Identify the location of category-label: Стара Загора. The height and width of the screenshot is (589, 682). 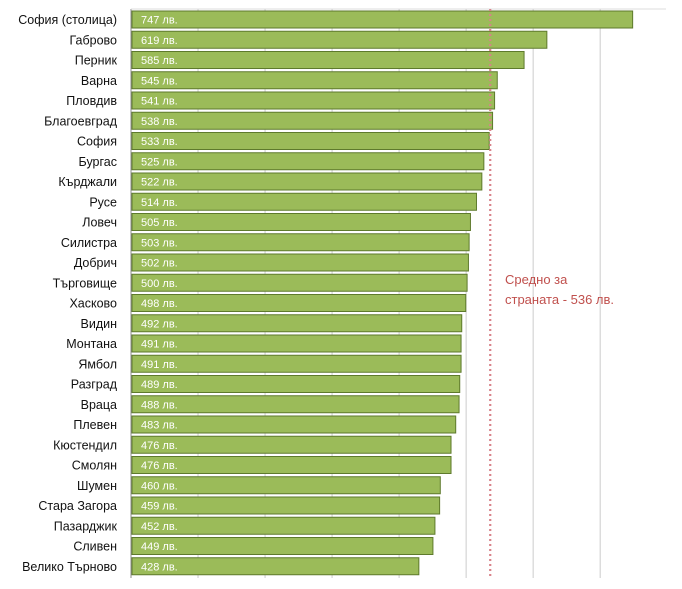
(77, 506).